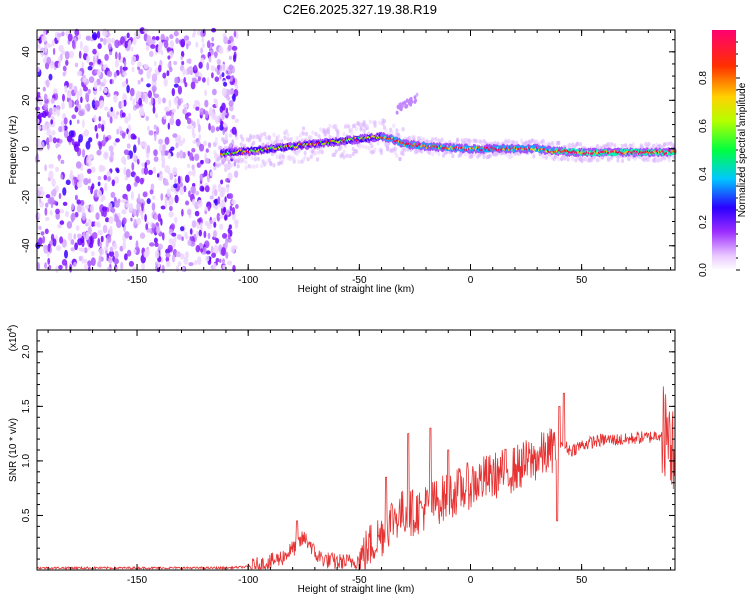 The width and height of the screenshot is (750, 605). What do you see at coordinates (10, 330) in the screenshot?
I see `snr-y-scale-exp: 4` at bounding box center [10, 330].